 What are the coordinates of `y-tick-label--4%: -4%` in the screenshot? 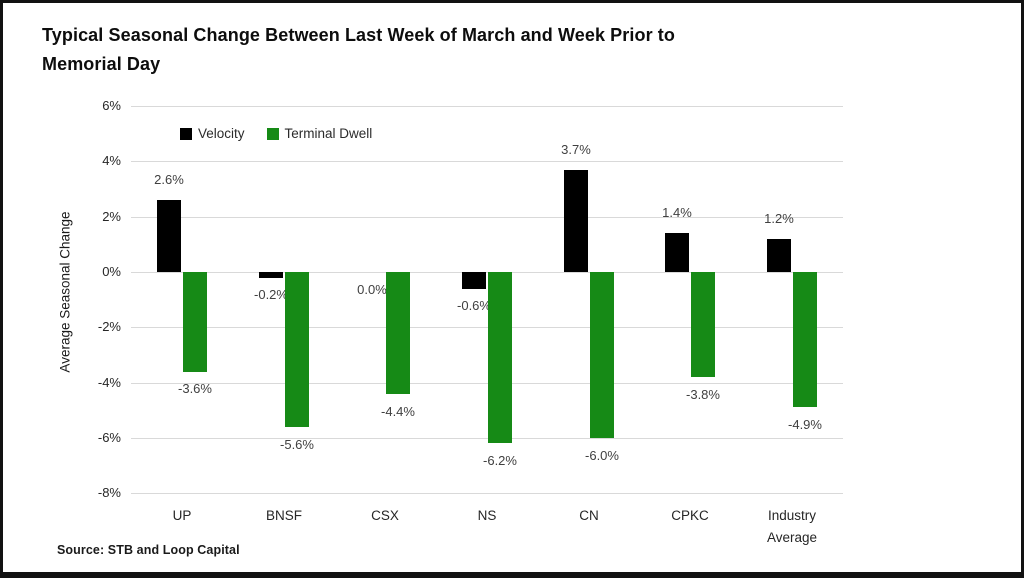 It's located at (109, 382).